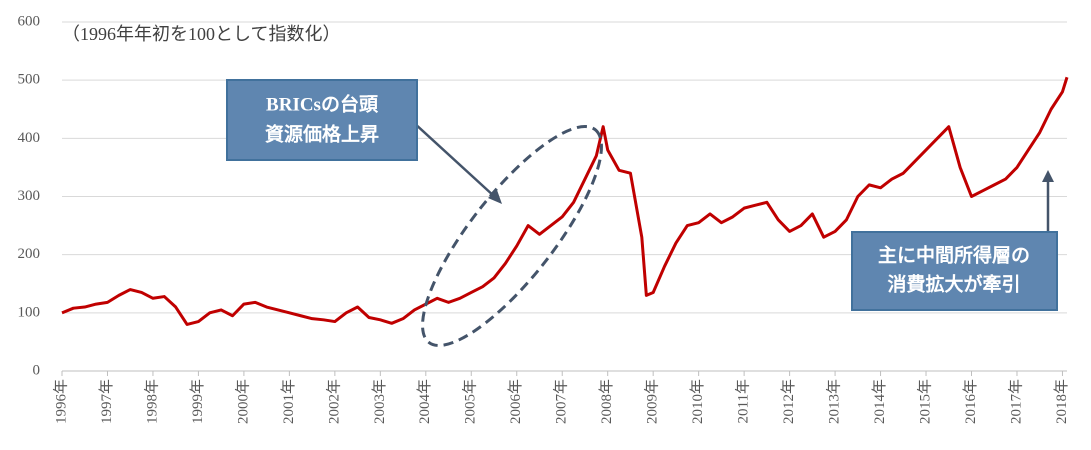  What do you see at coordinates (788, 401) in the screenshot?
I see `x-tick-label: 2012年` at bounding box center [788, 401].